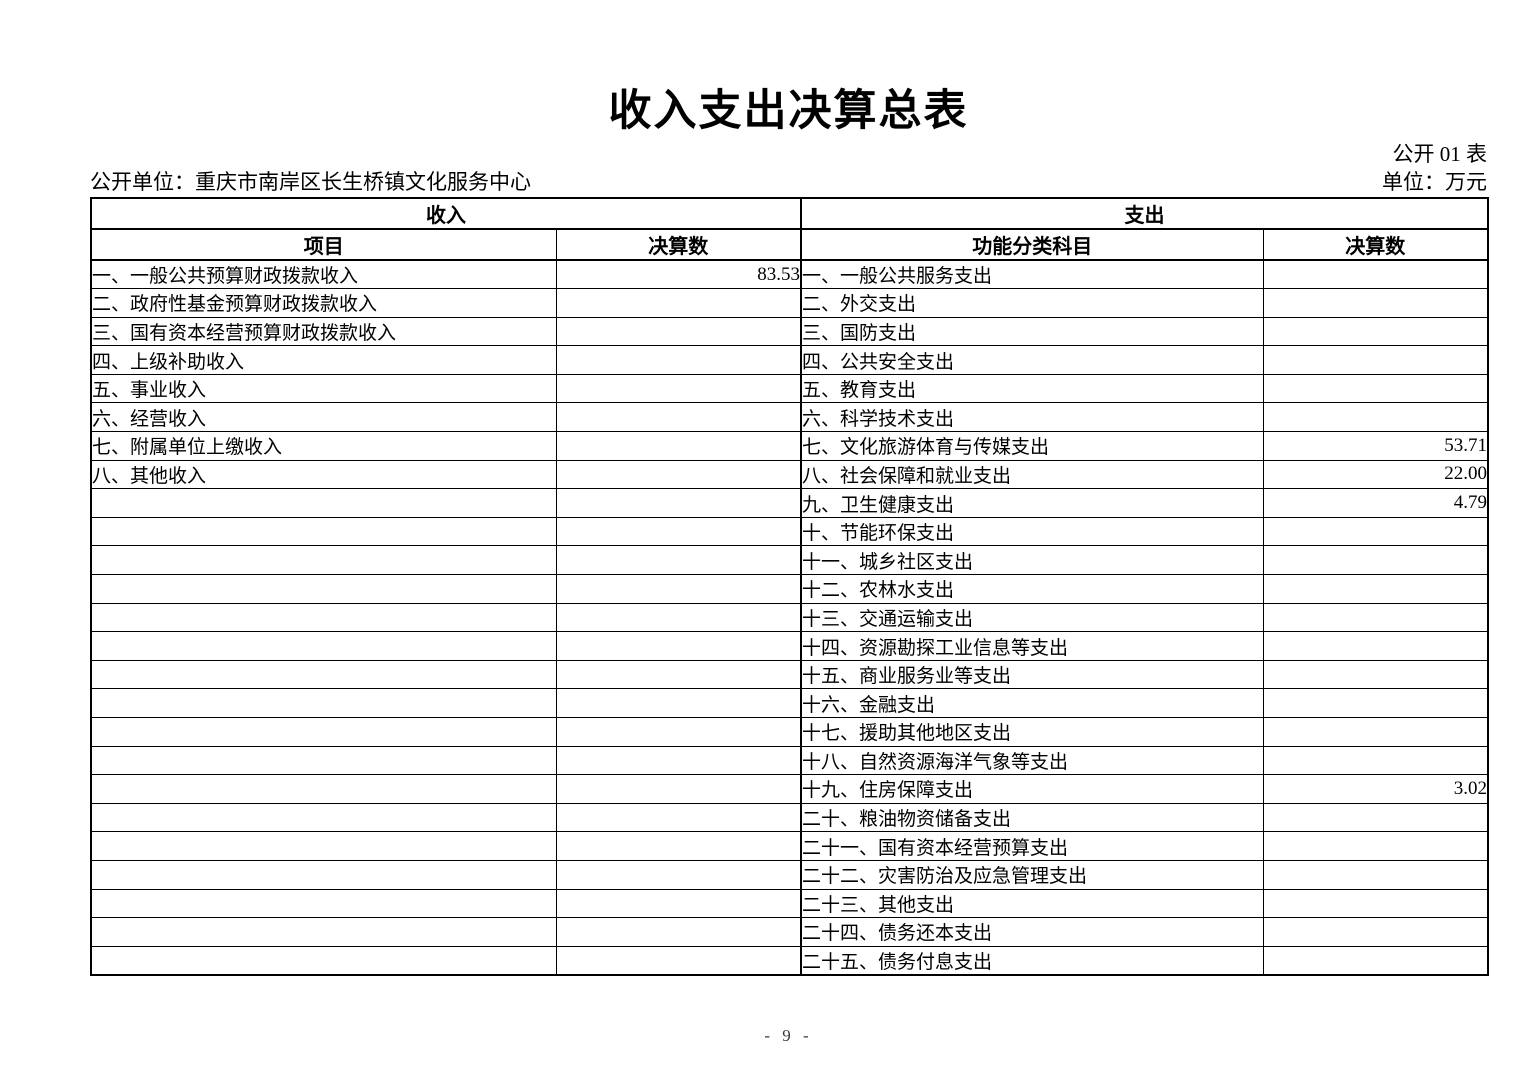 The height and width of the screenshot is (1074, 1520). I want to click on table-row: 十、节能环保支出, so click(789, 531).